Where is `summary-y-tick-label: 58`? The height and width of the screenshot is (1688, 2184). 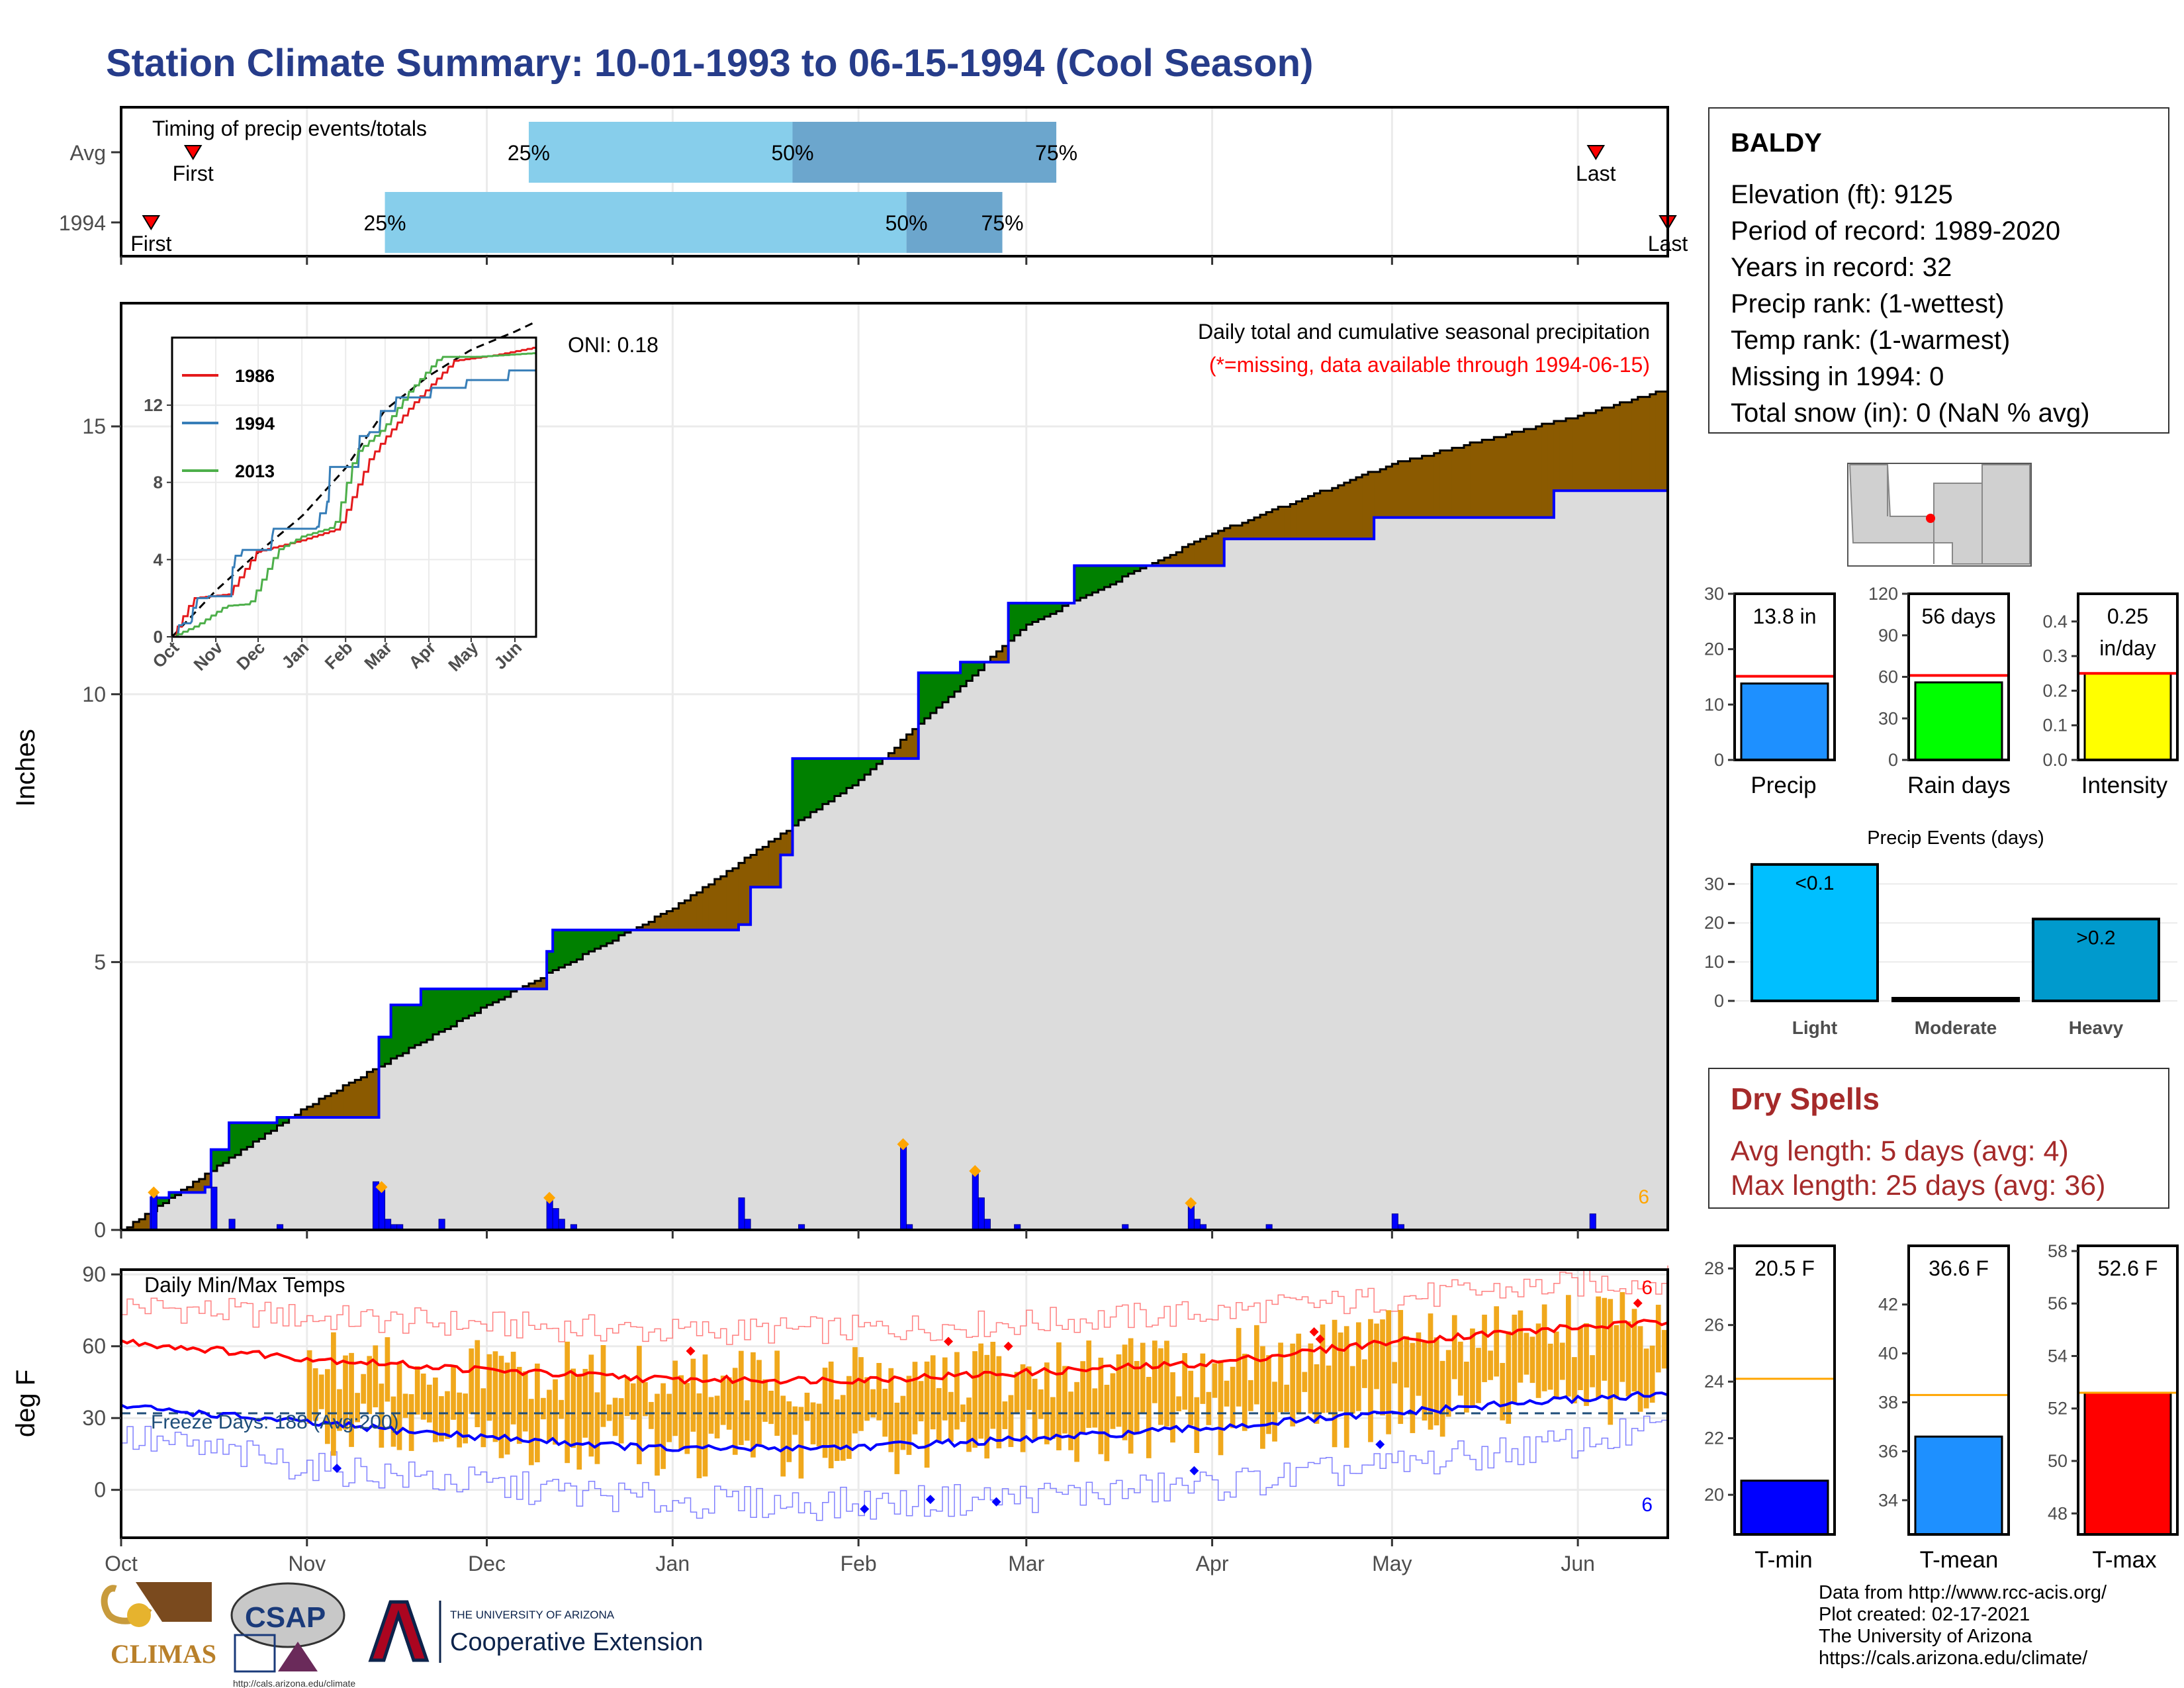 summary-y-tick-label: 58 is located at coordinates (2058, 1251).